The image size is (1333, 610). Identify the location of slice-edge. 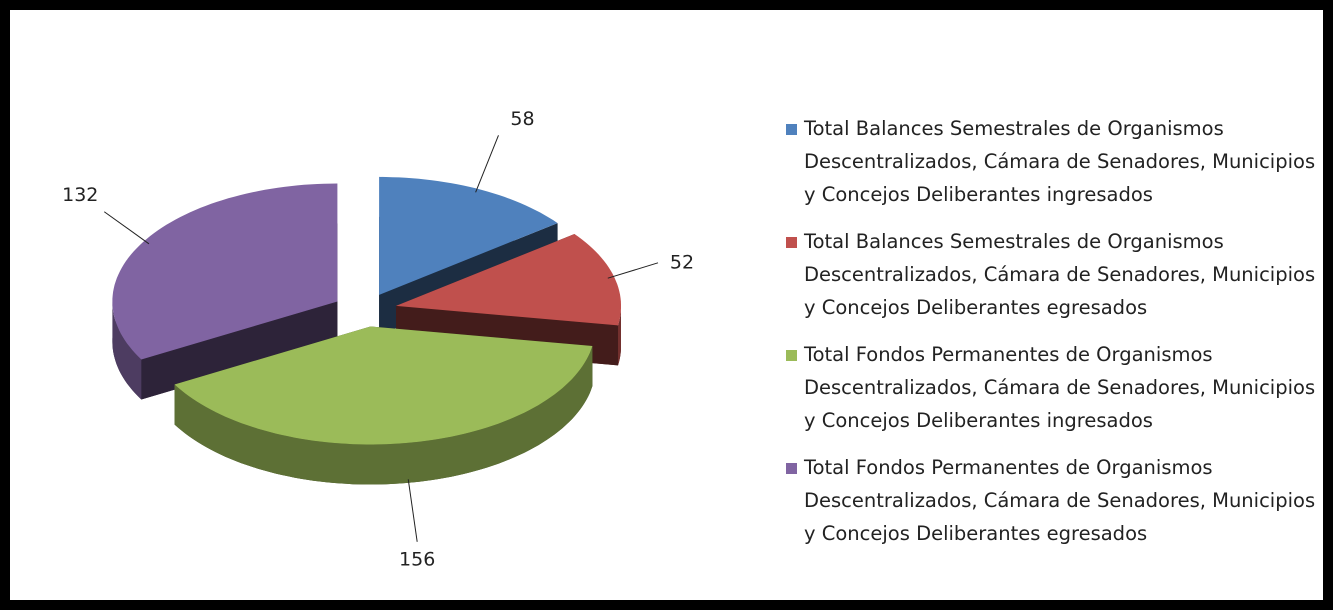
(239, 350).